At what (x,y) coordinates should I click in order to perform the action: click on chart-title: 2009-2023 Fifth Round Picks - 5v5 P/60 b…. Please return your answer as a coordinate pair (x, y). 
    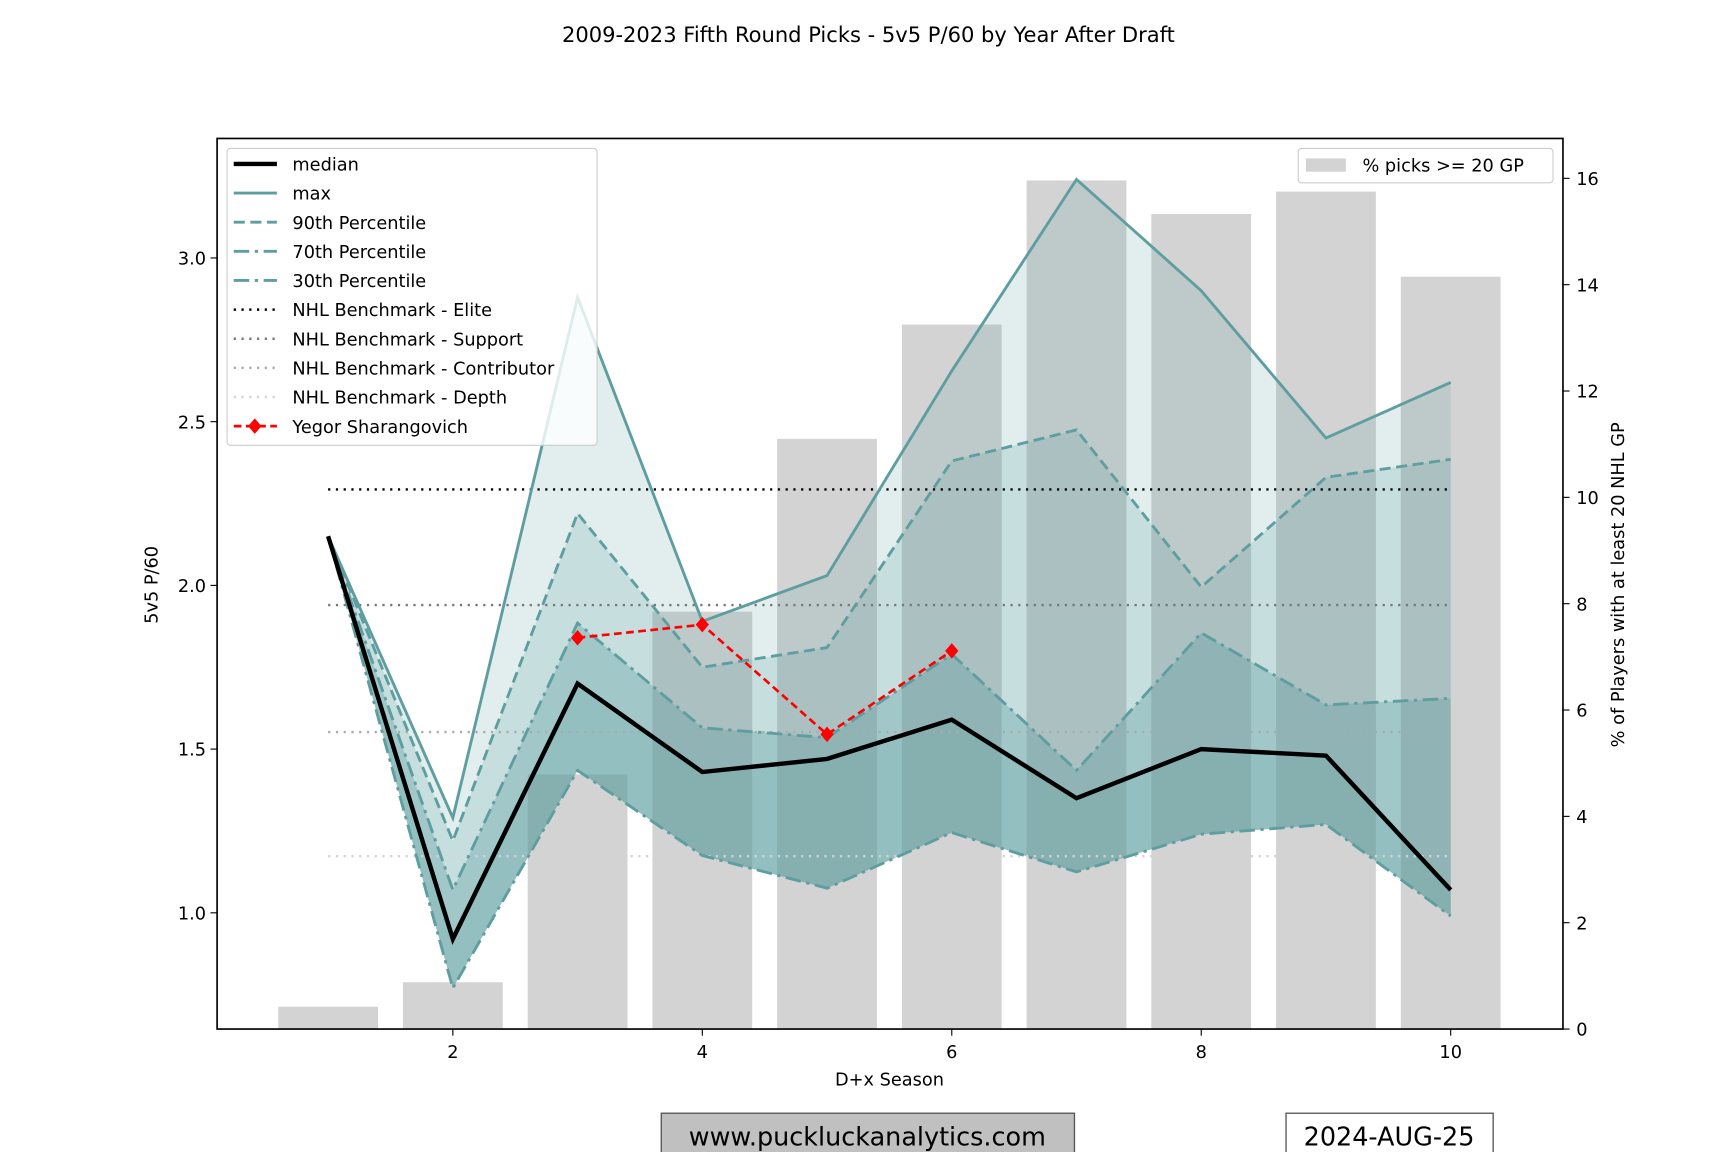
    Looking at the image, I should click on (868, 34).